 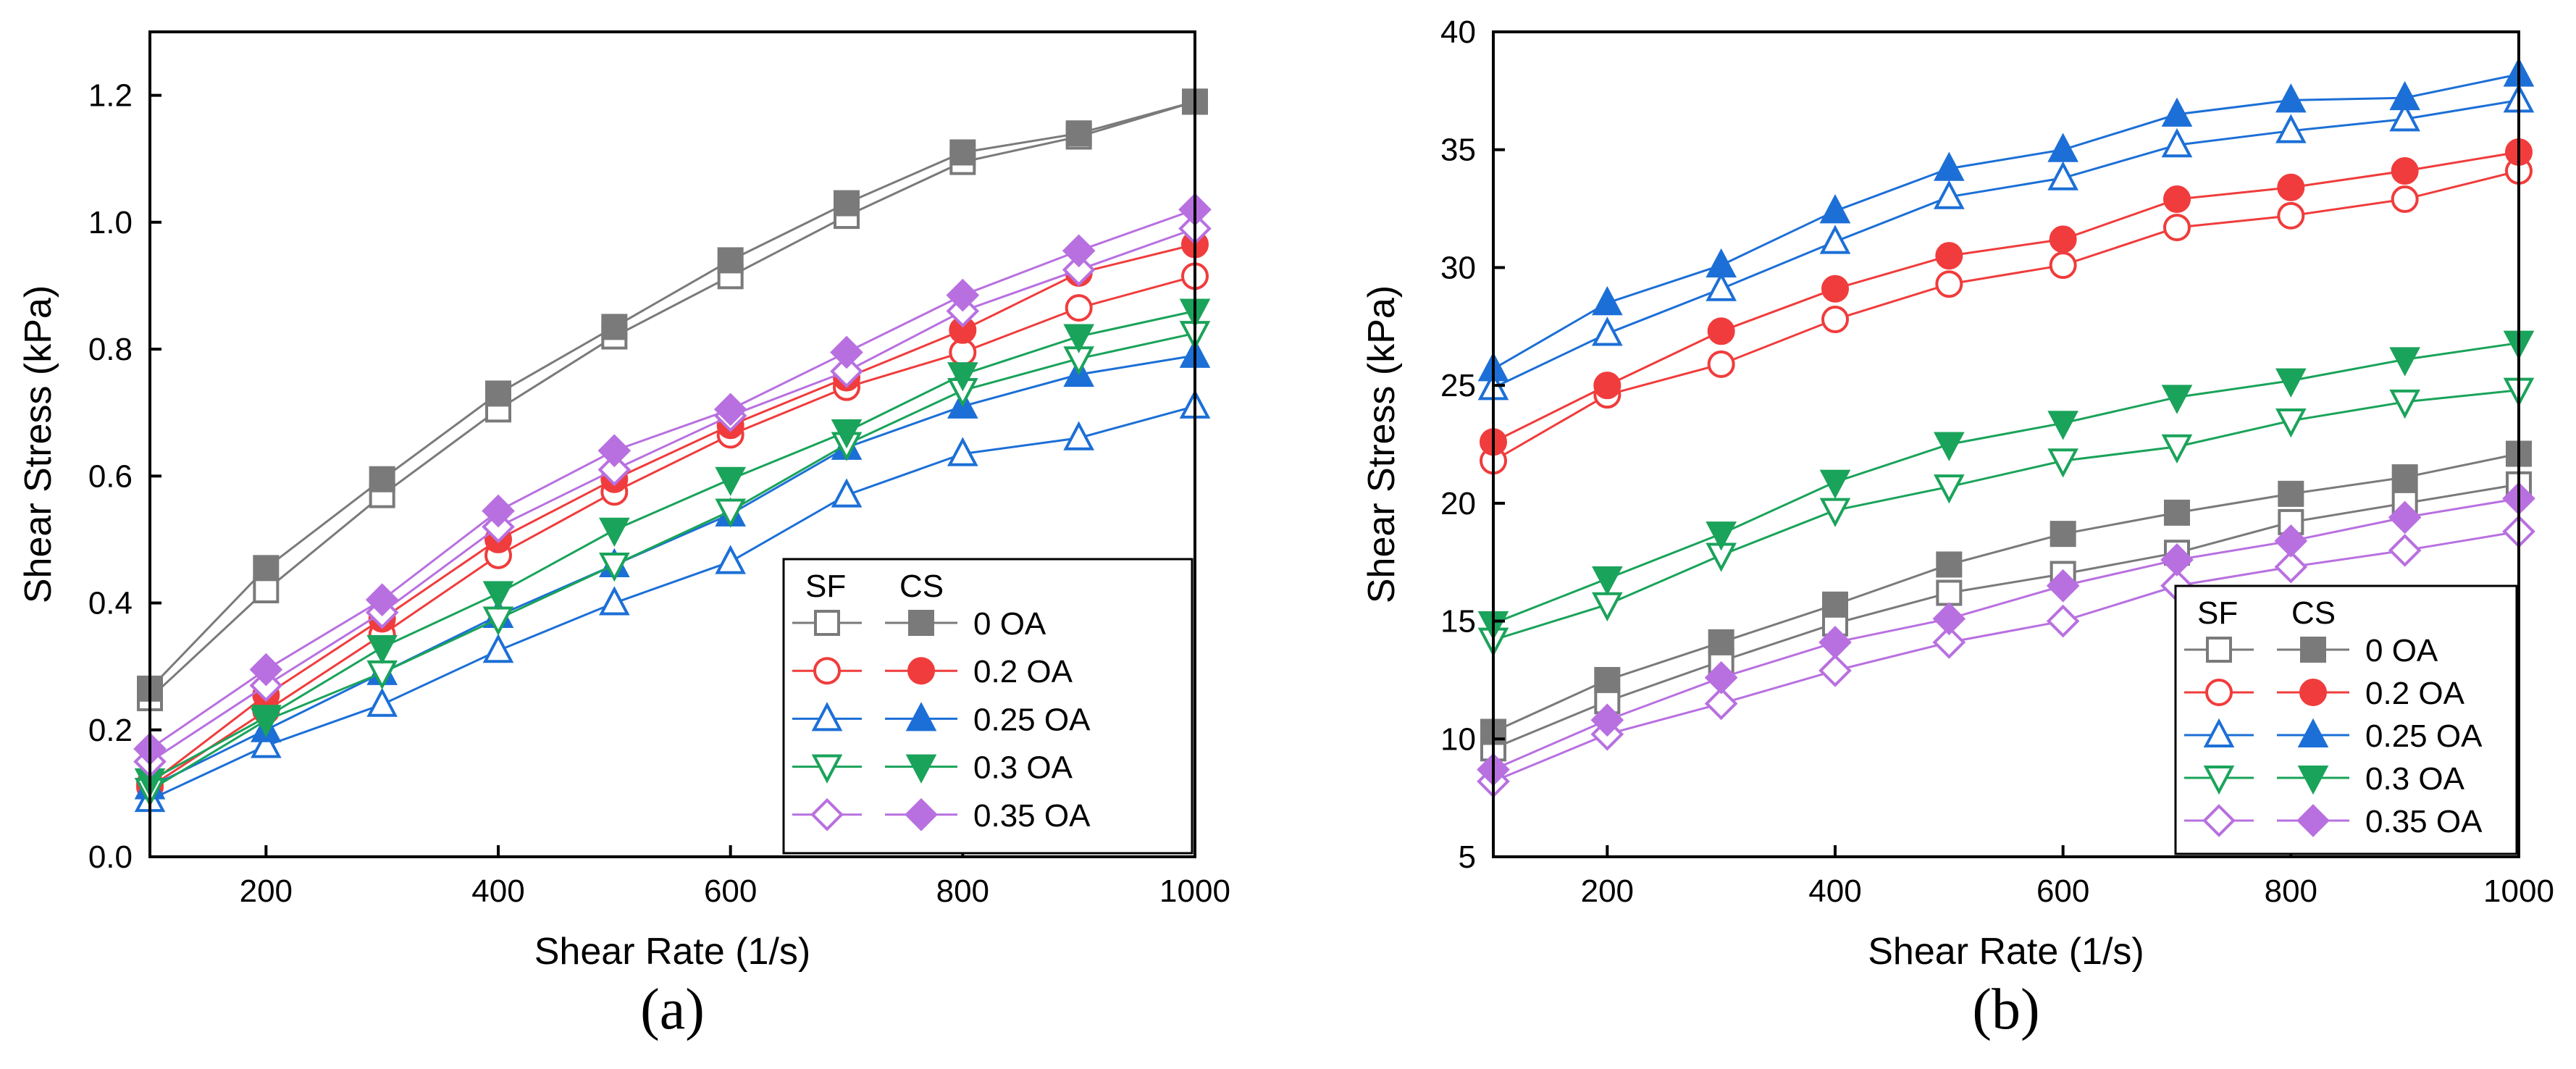 I want to click on x-axis-label-b: Shear Rate (1/s), so click(x=2006, y=952).